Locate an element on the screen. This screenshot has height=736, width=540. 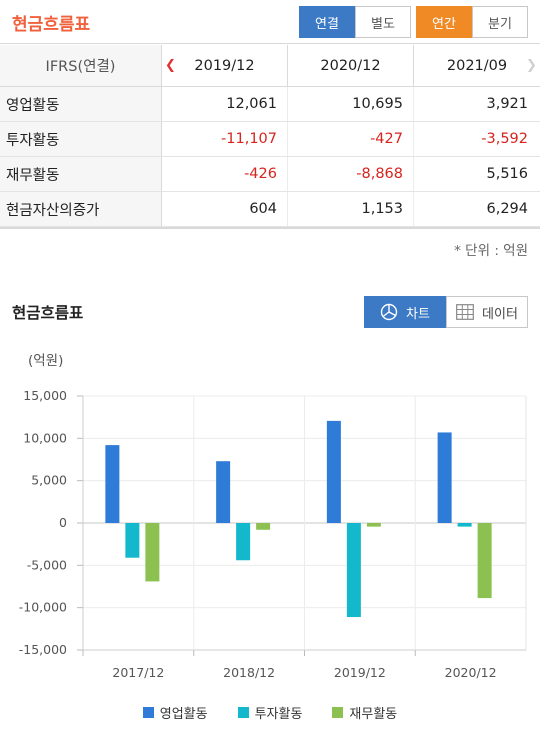
tab-annual: 연간 is located at coordinates (444, 22).